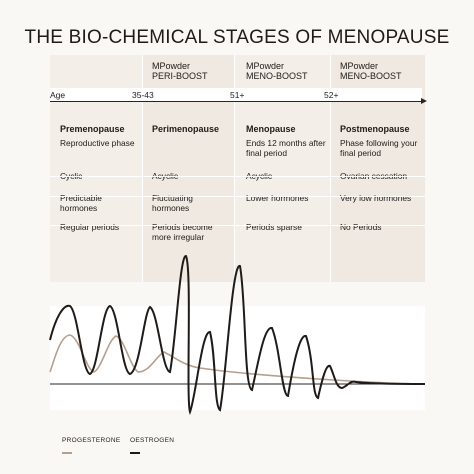  I want to click on legend-oestrogen: OESTROGEN, so click(152, 440).